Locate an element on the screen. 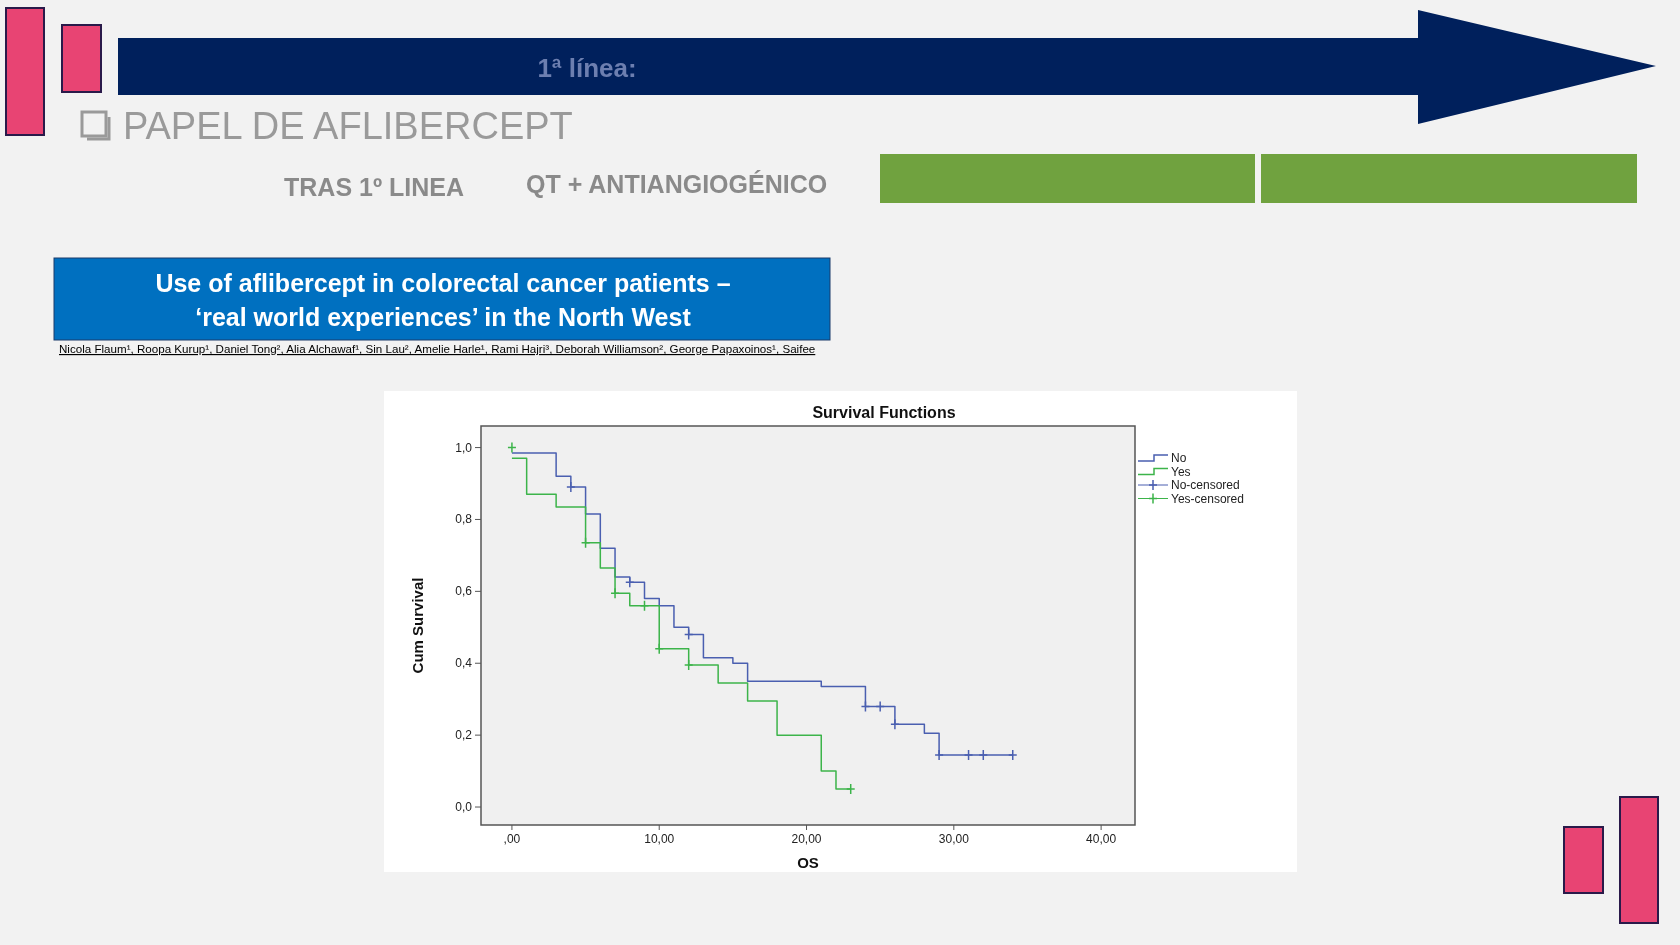  y-tick-label: 1,0 is located at coordinates (464, 447).